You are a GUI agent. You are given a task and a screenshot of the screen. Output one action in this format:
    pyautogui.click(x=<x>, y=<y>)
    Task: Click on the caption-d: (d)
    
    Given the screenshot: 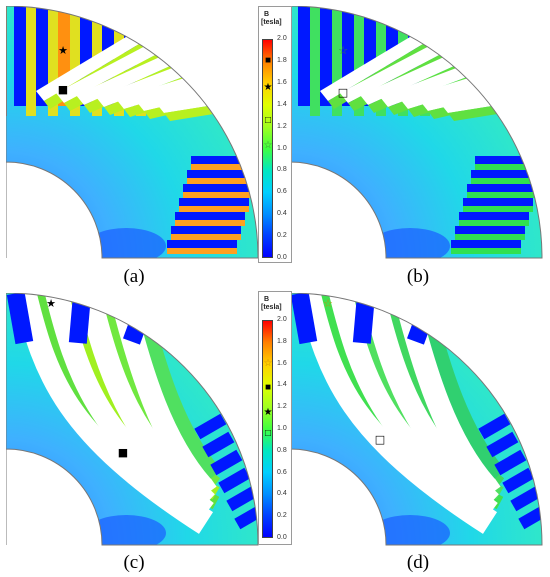 What is the action you would take?
    pyautogui.click(x=418, y=562)
    